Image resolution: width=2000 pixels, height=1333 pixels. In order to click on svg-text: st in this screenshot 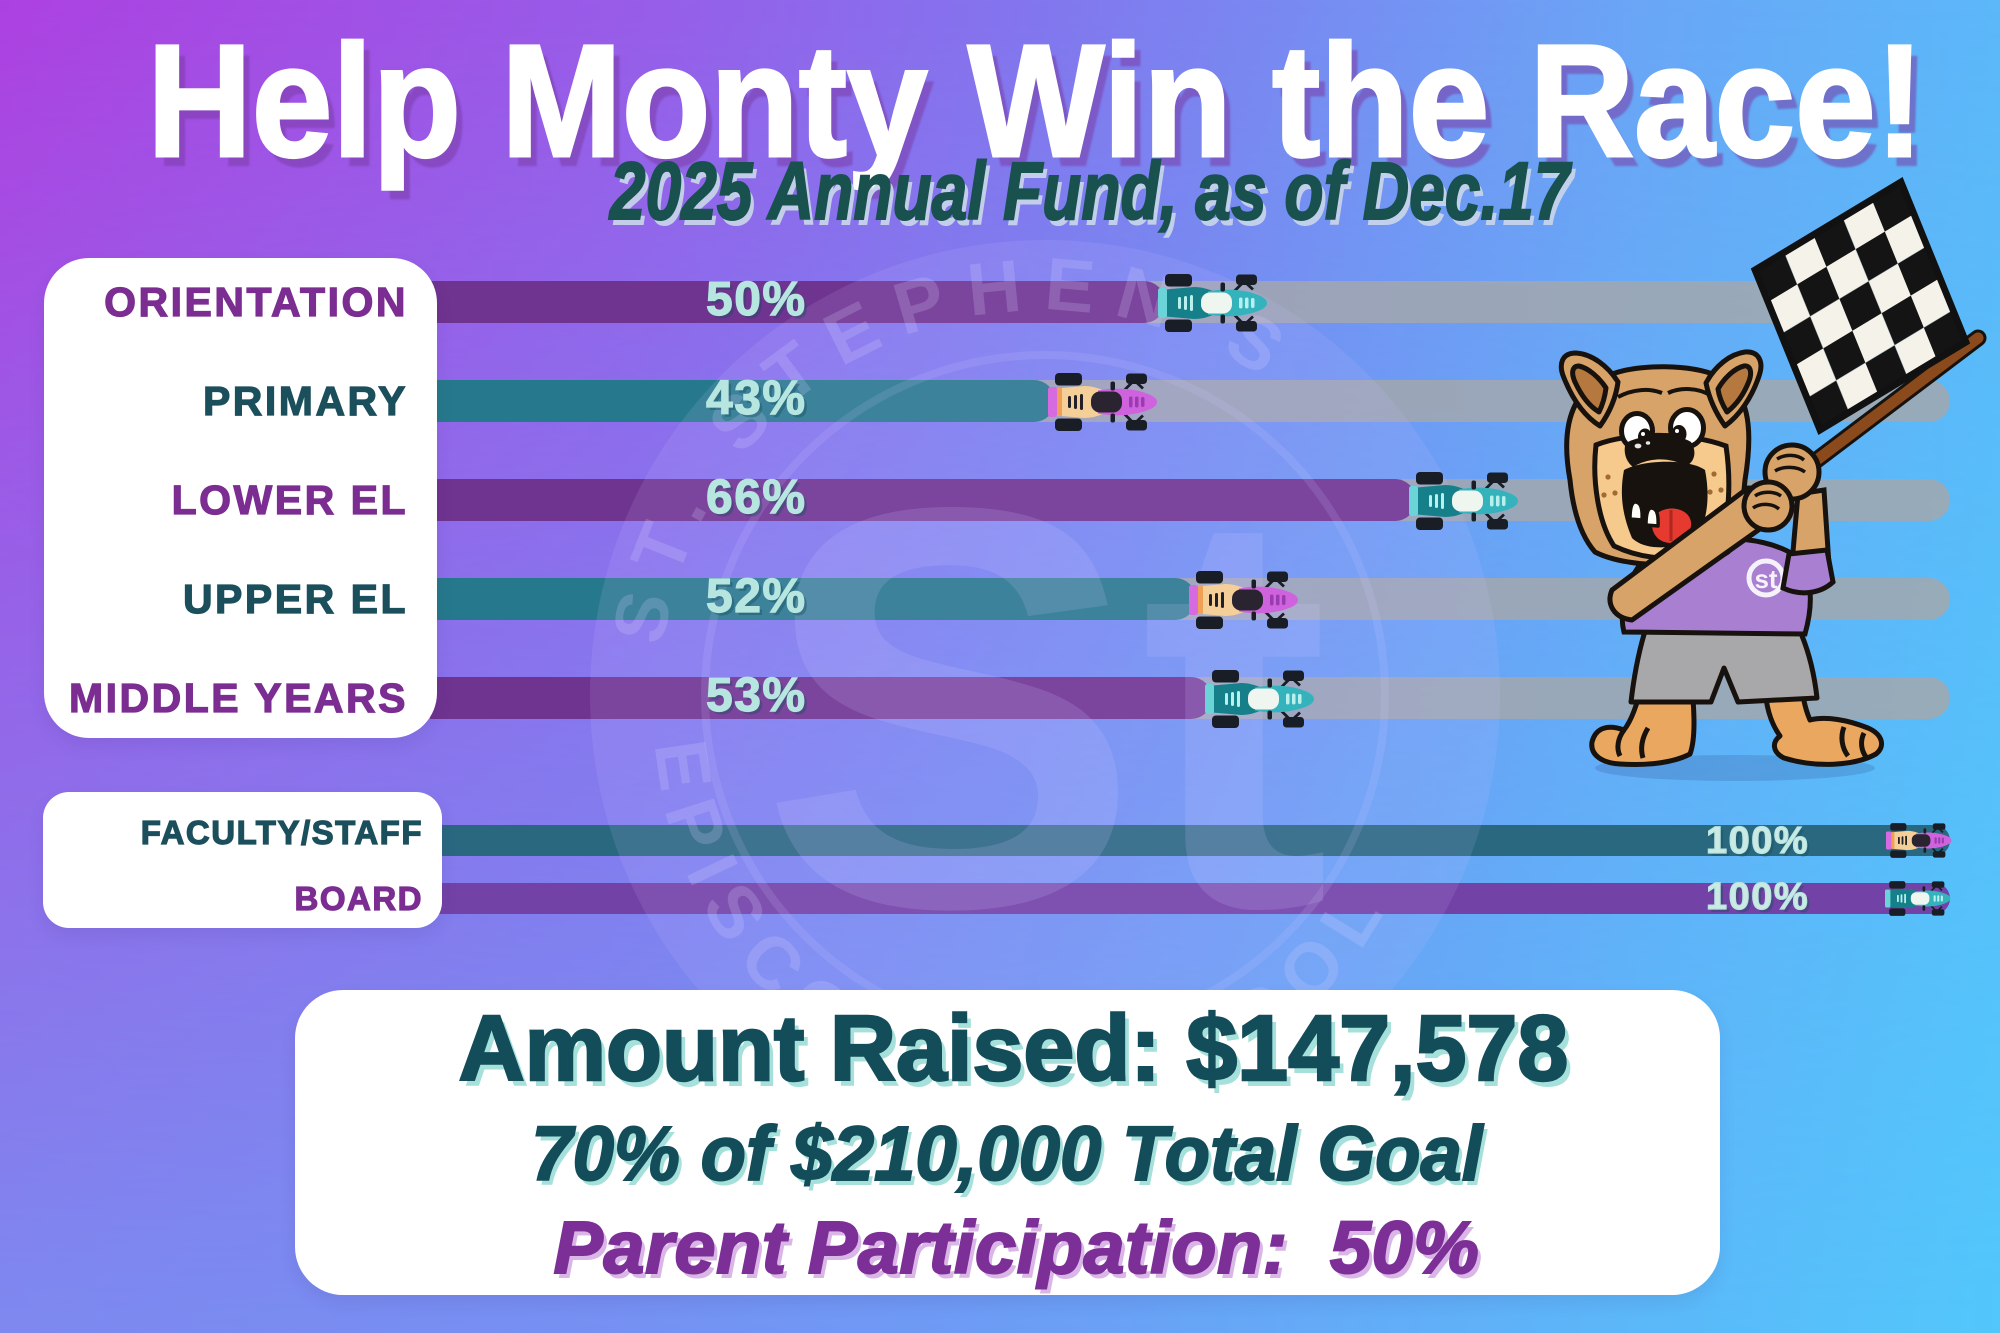, I will do `click(1765, 579)`.